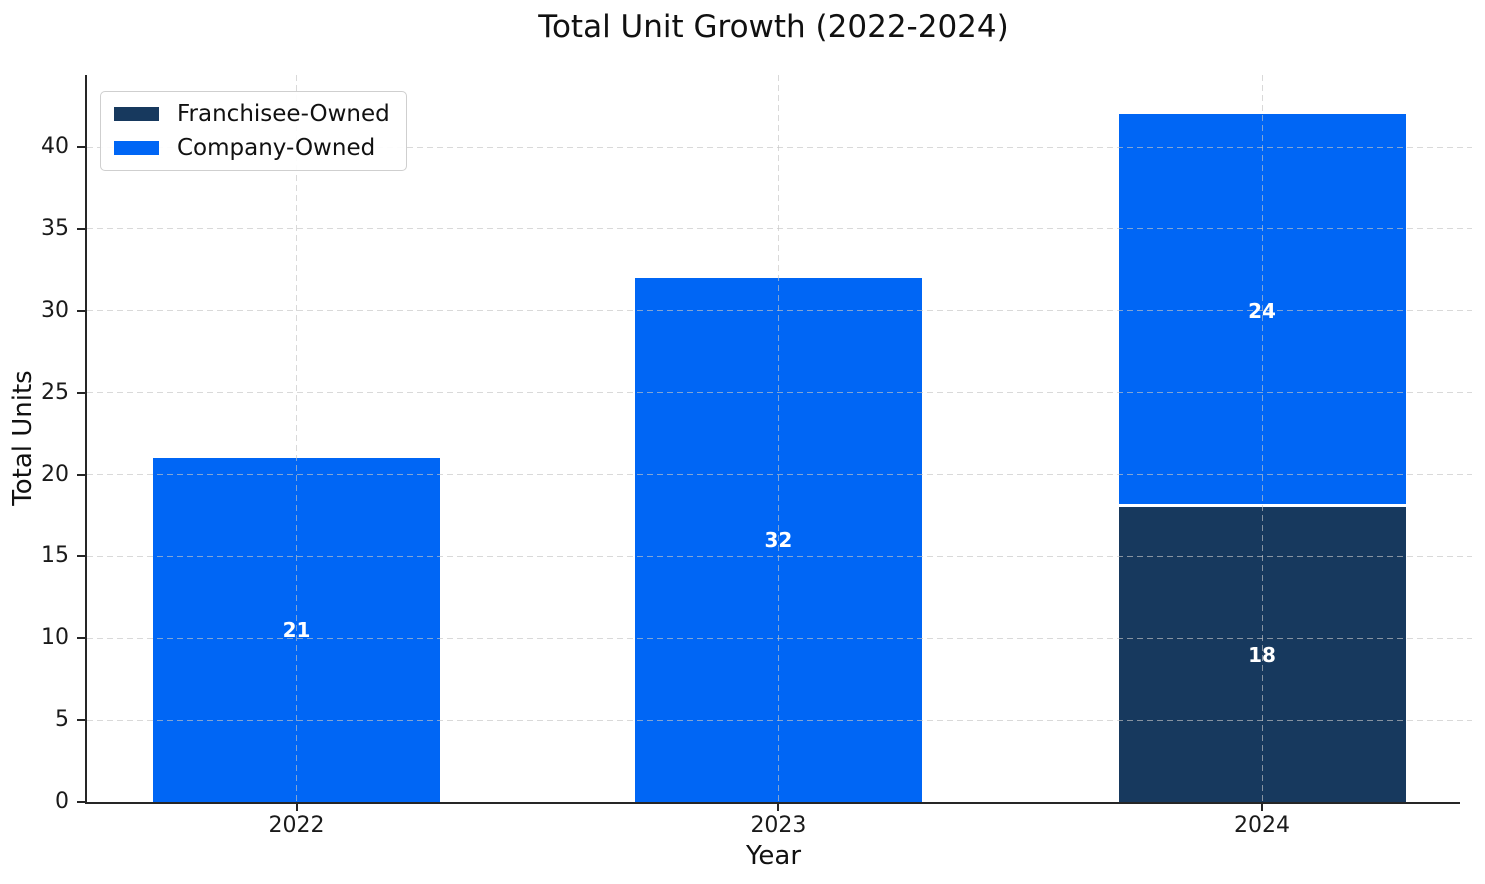 The image size is (1485, 884). Describe the element at coordinates (55, 147) in the screenshot. I see `y-tick-label: 40` at that location.